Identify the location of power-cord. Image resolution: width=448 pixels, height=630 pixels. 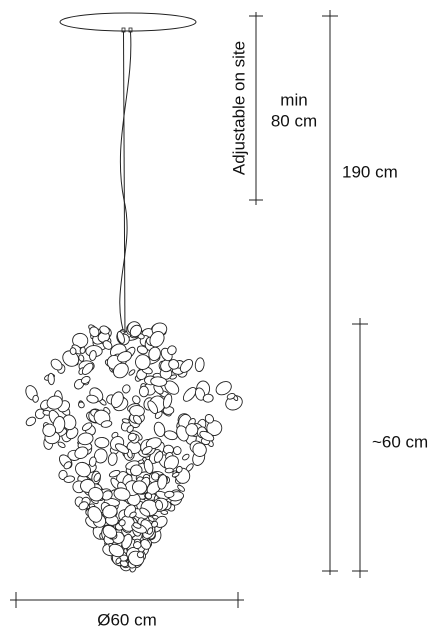
(125, 186).